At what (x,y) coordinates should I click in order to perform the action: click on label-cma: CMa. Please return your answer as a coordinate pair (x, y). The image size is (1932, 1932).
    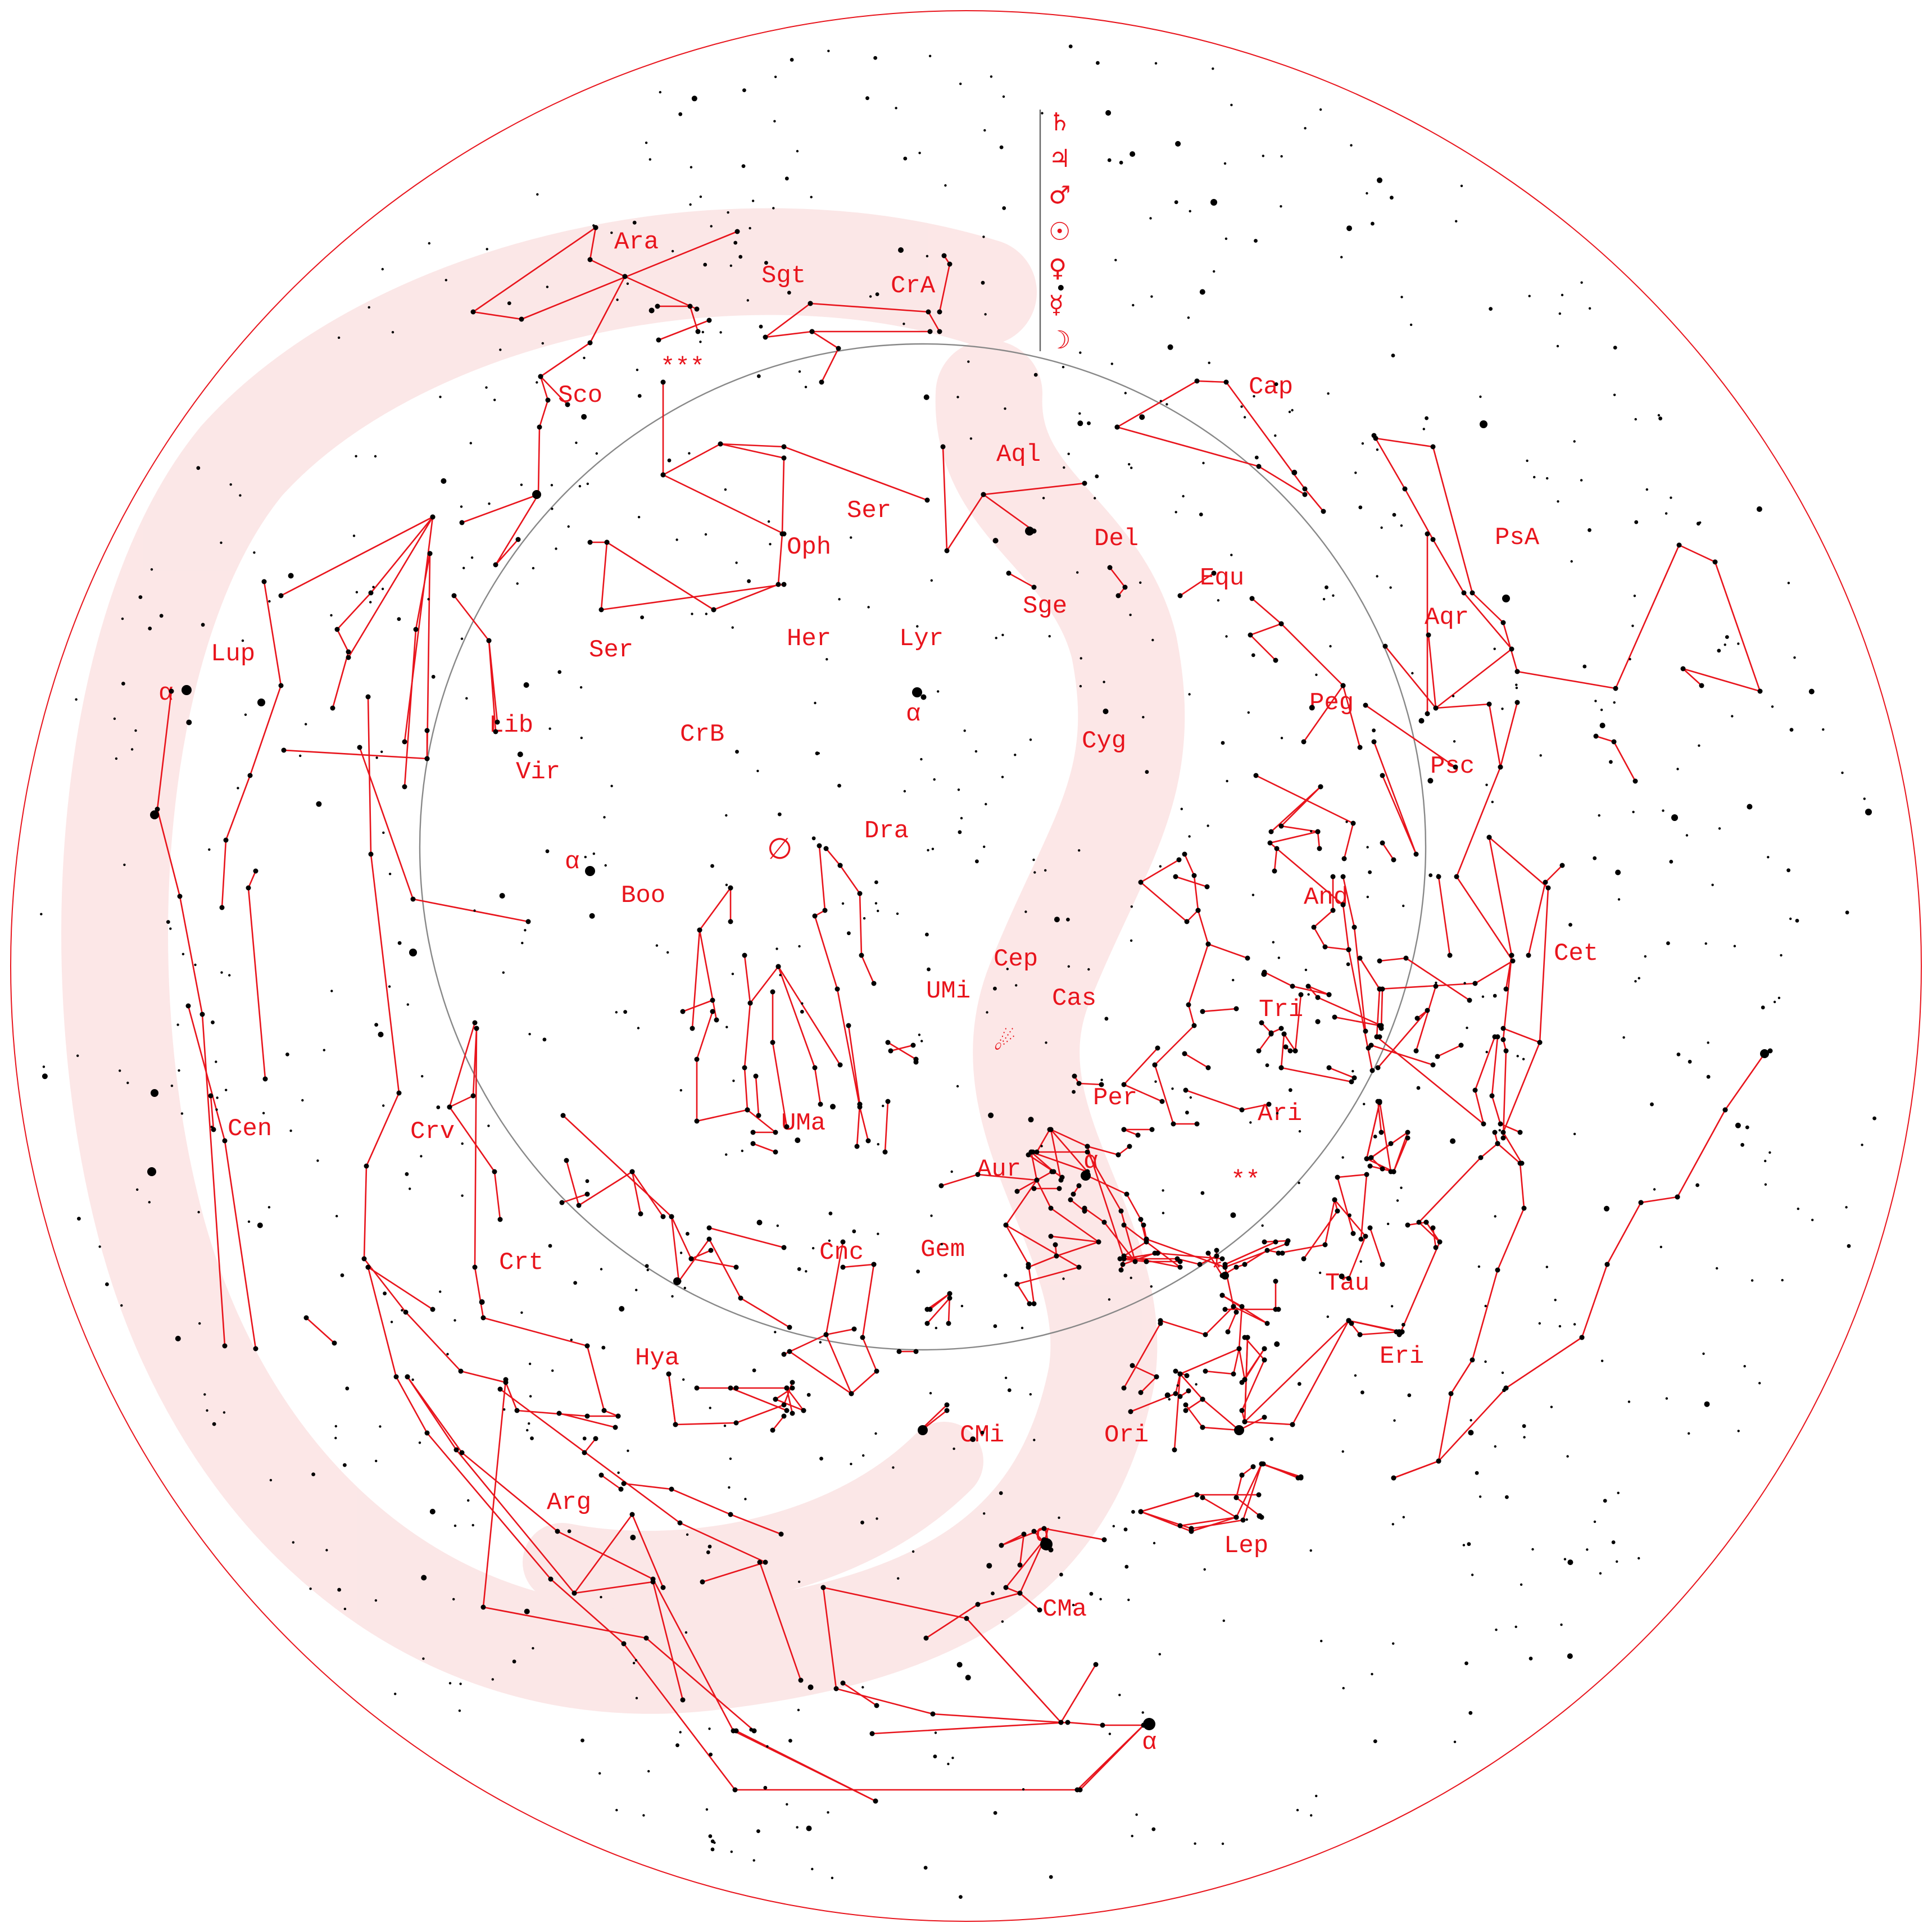
    Looking at the image, I should click on (1064, 1609).